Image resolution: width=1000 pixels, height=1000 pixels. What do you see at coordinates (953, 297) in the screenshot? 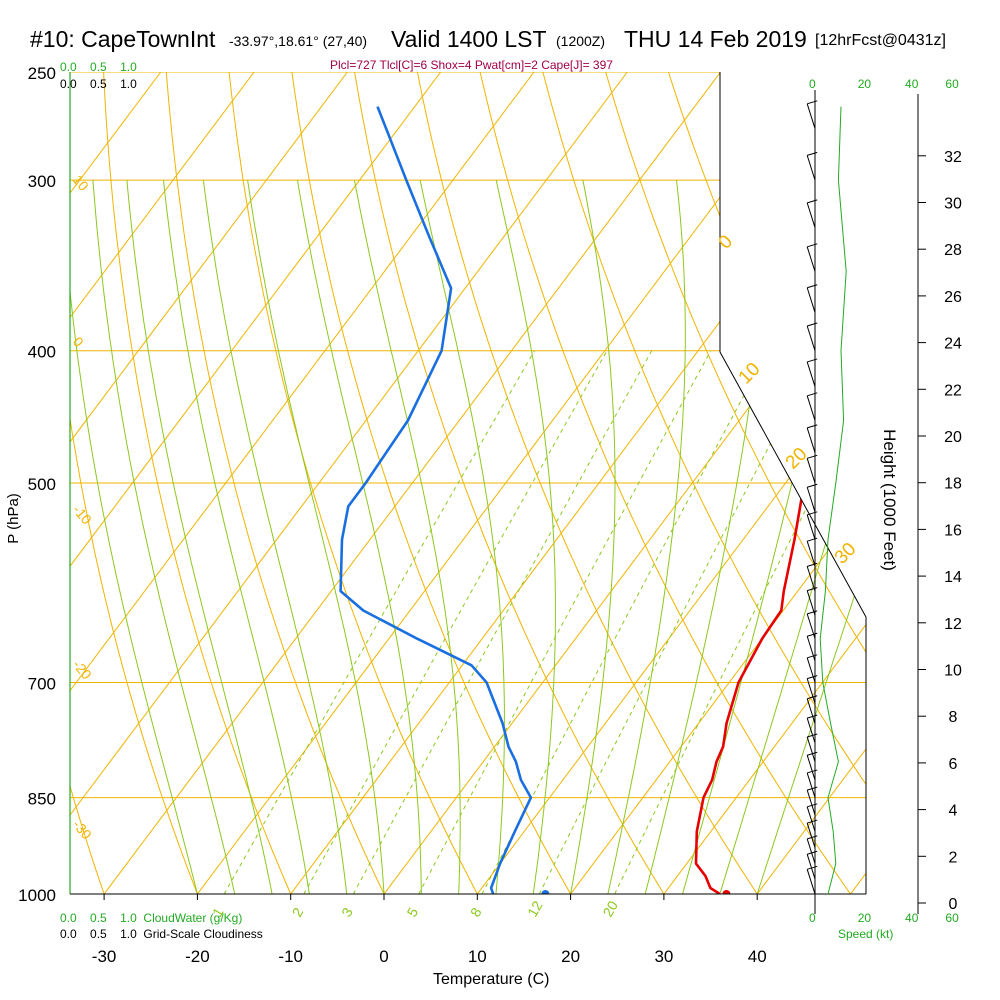
I see `height-tick-label: 26` at bounding box center [953, 297].